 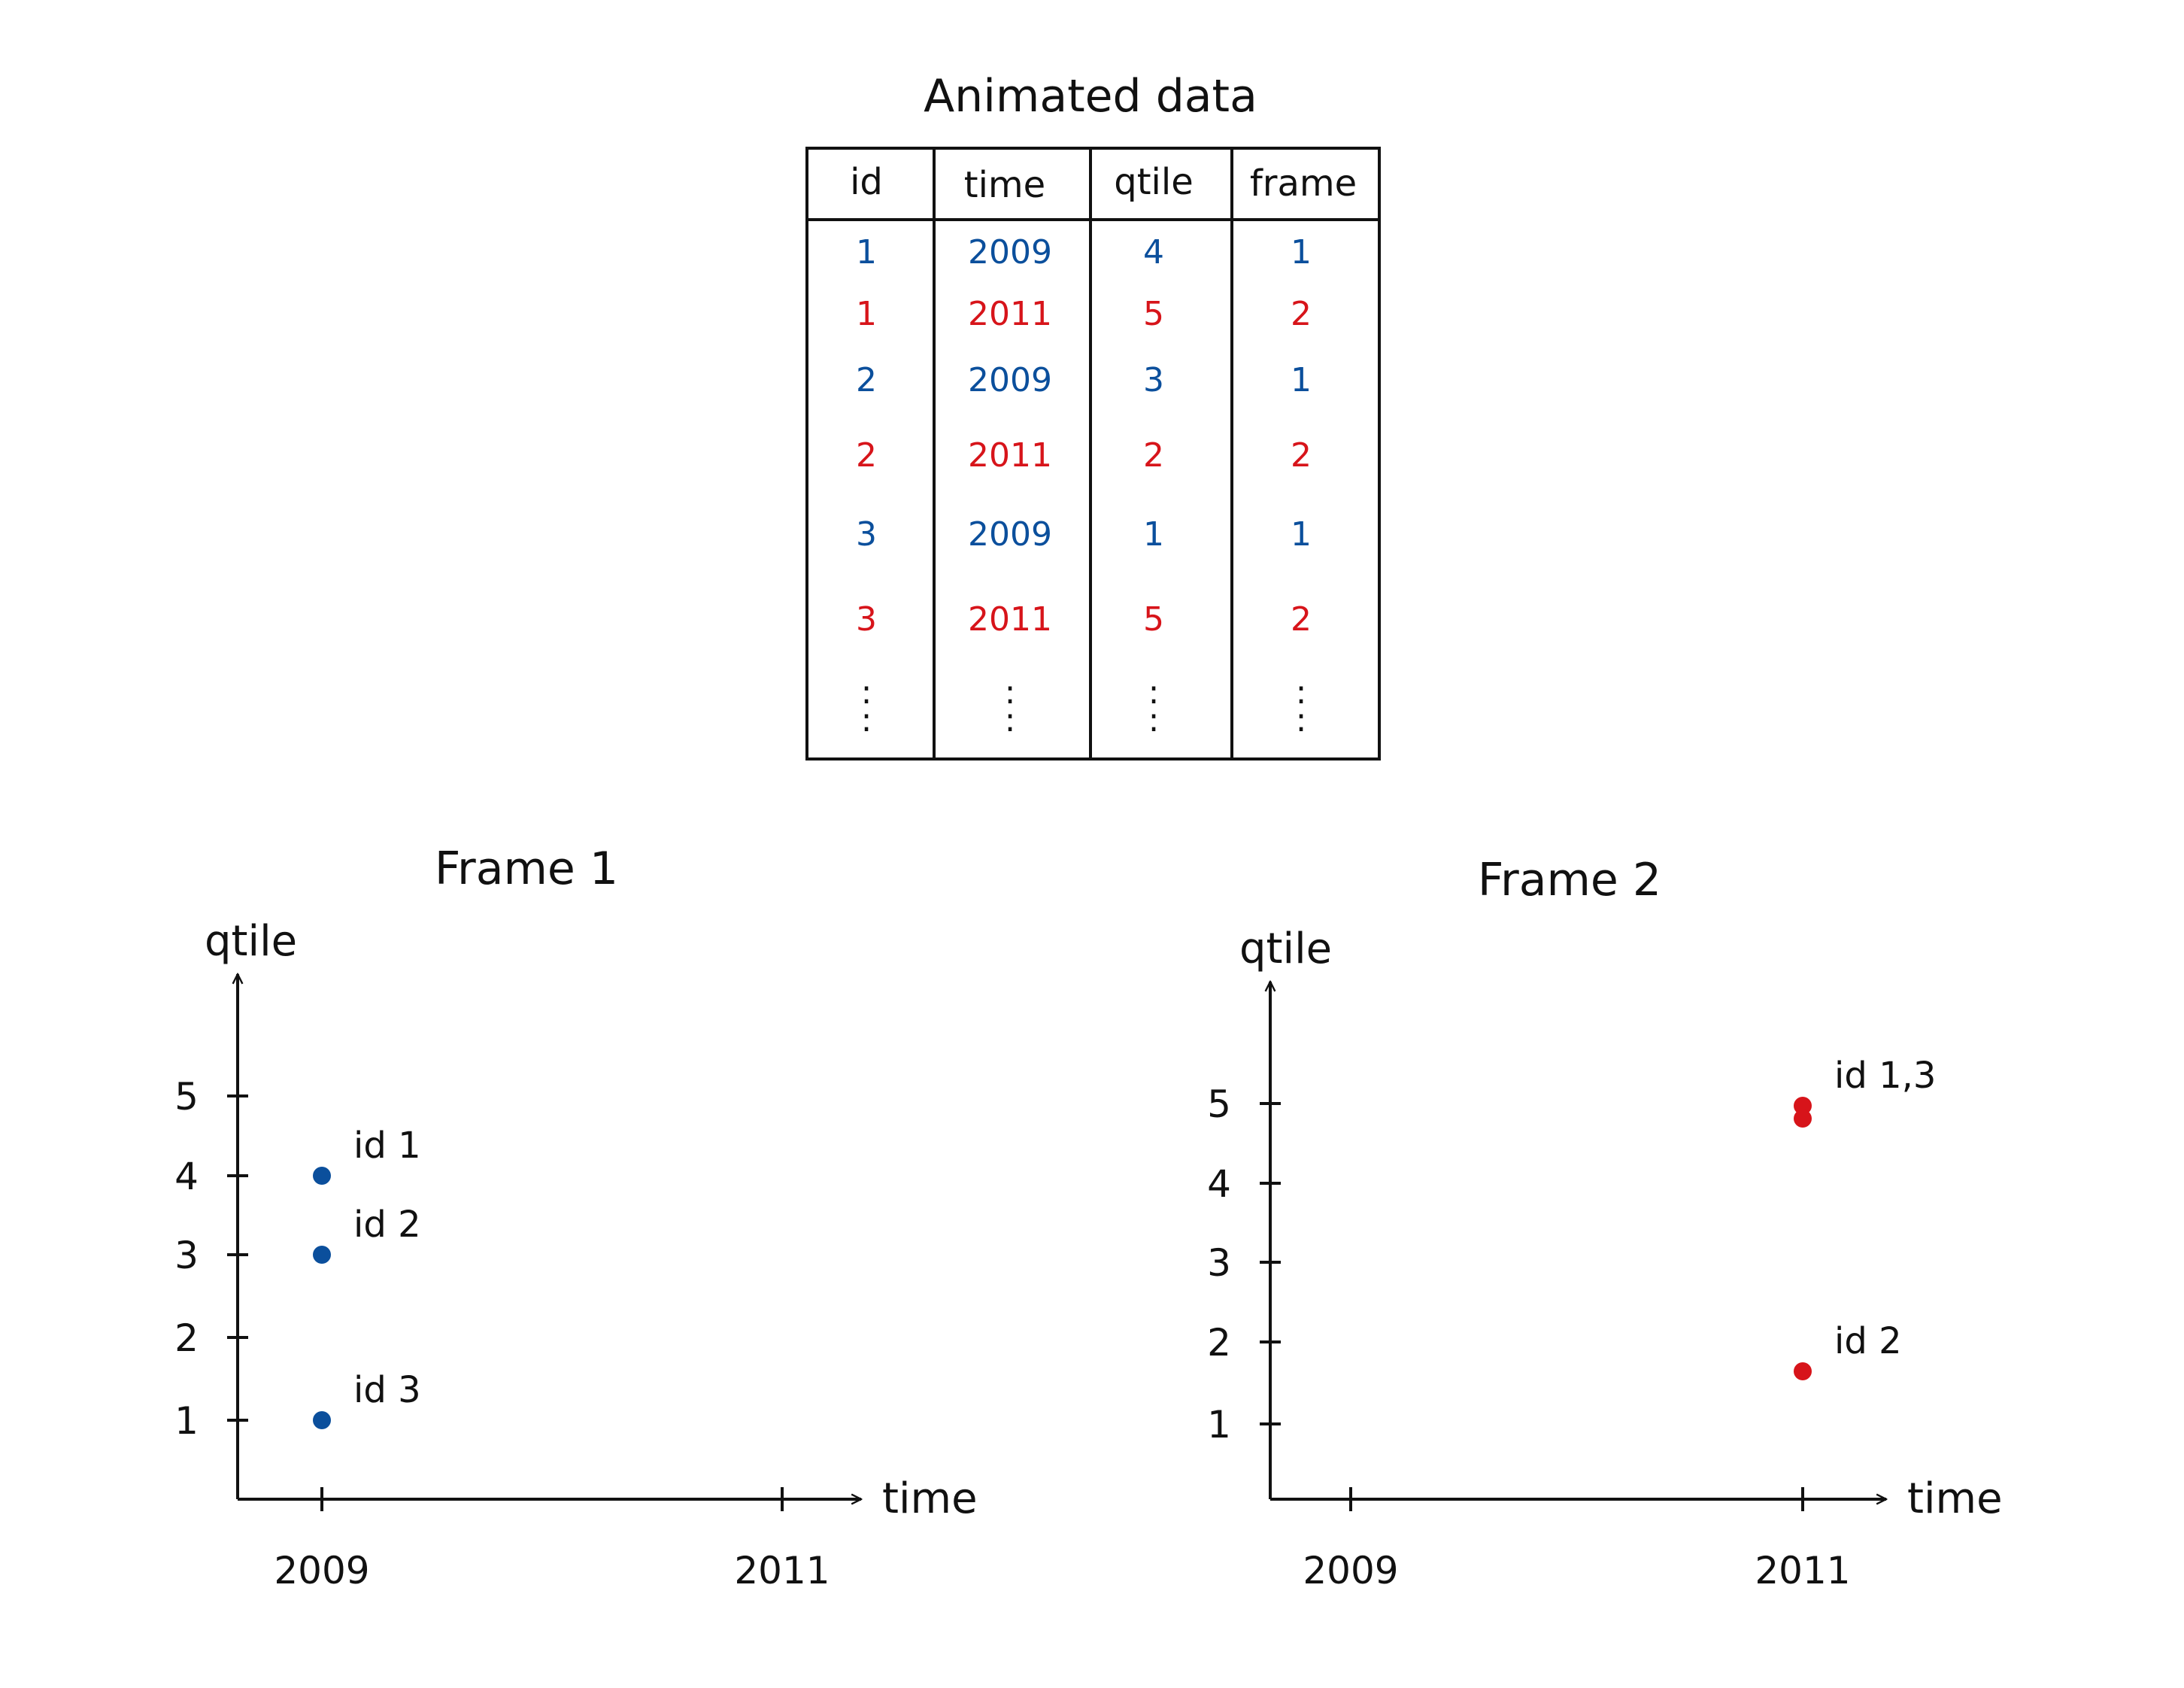 What do you see at coordinates (1569, 880) in the screenshot?
I see `chart-title: Frame 2` at bounding box center [1569, 880].